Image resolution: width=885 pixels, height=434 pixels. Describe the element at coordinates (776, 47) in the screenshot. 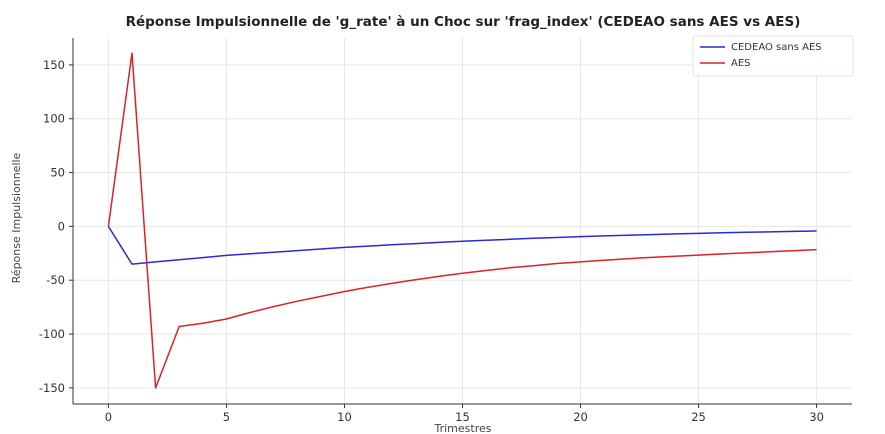

I see `legend-label-cedeao: CEDEAO sans AES` at that location.